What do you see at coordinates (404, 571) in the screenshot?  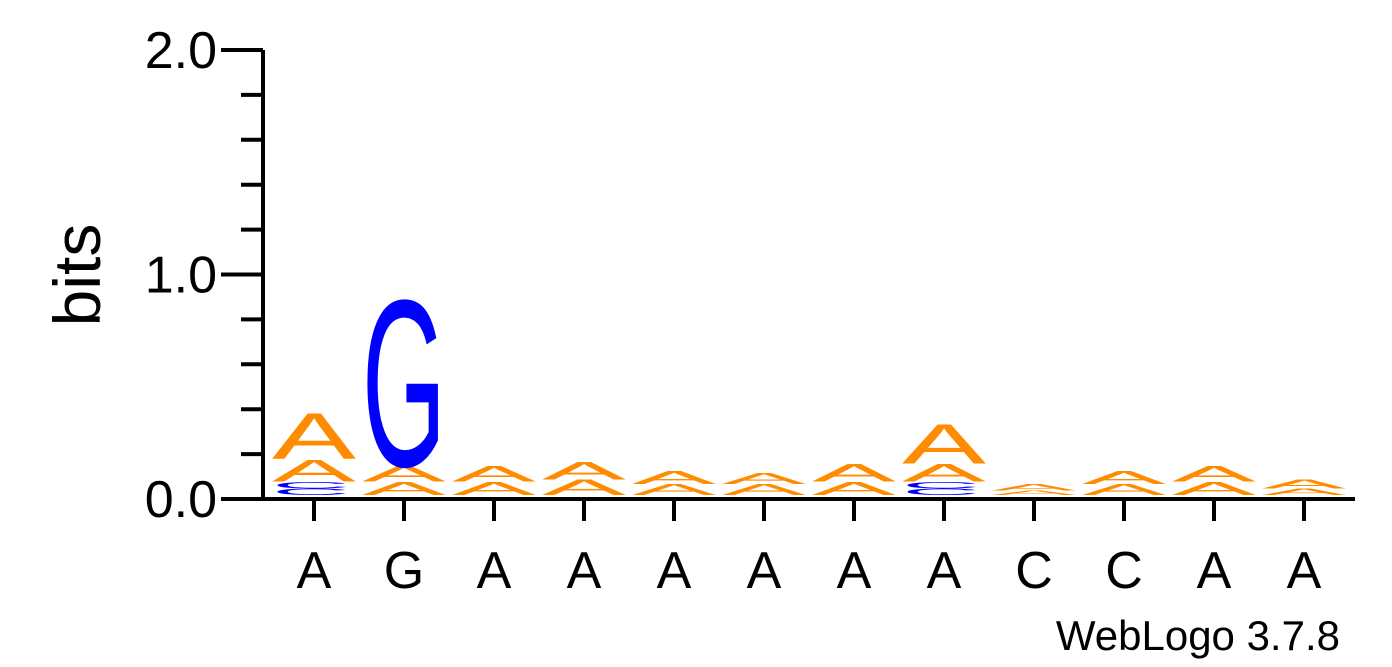 I see `x-tick-label: G` at bounding box center [404, 571].